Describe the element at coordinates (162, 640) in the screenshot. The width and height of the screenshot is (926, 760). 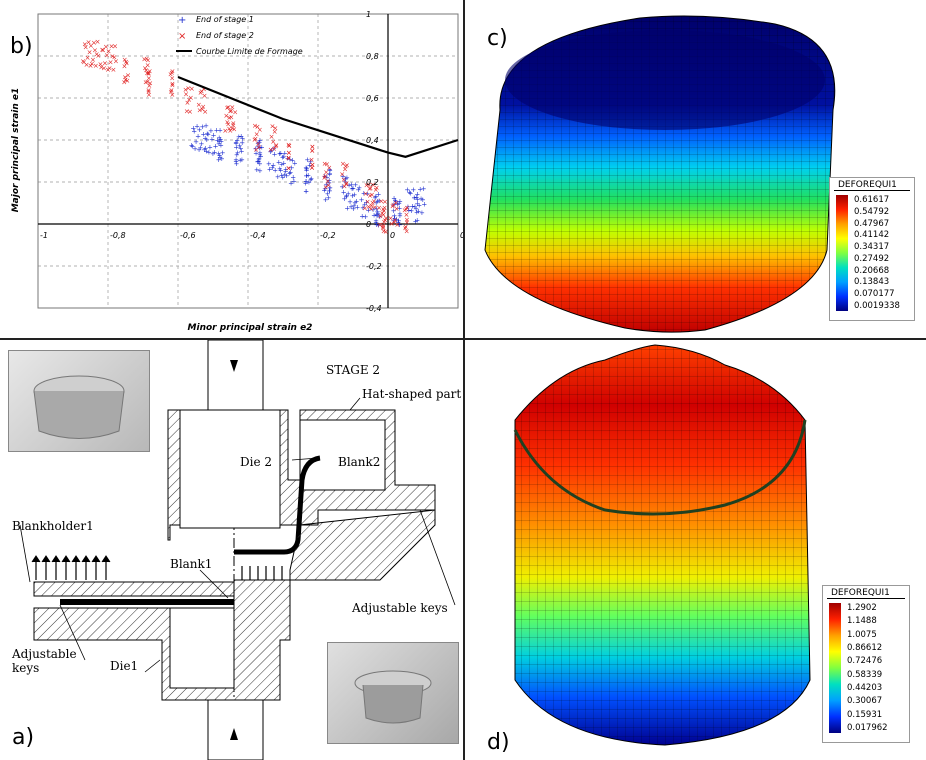
I see `die1-block` at that location.